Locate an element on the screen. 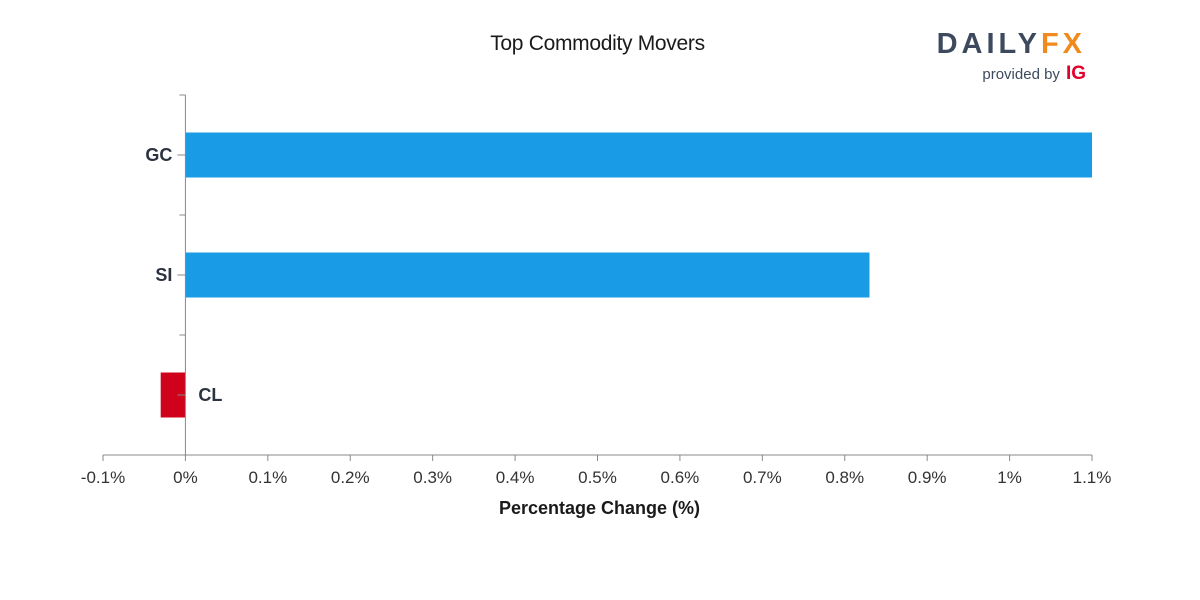 The height and width of the screenshot is (600, 1200). x-tick-label: 1% is located at coordinates (1009, 477).